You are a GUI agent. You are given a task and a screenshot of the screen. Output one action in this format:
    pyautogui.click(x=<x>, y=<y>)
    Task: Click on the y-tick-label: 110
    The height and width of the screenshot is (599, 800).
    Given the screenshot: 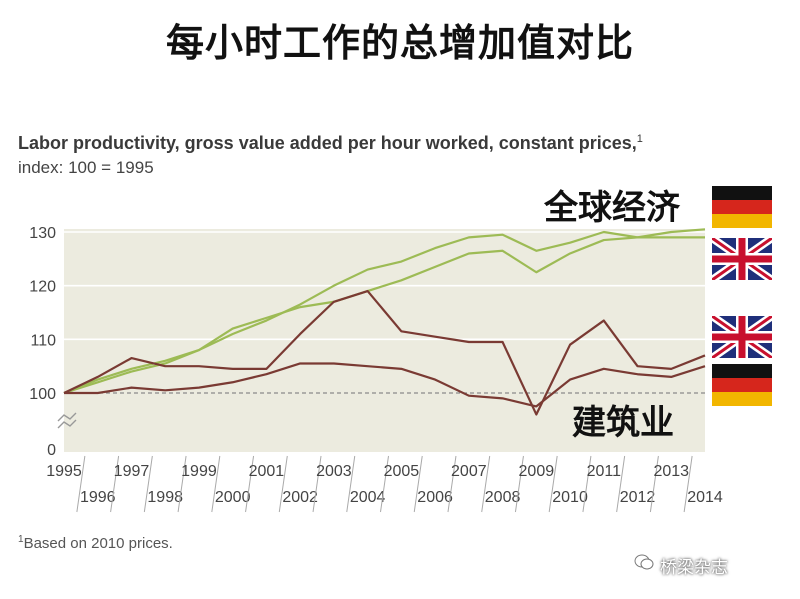 What is the action you would take?
    pyautogui.click(x=43, y=340)
    